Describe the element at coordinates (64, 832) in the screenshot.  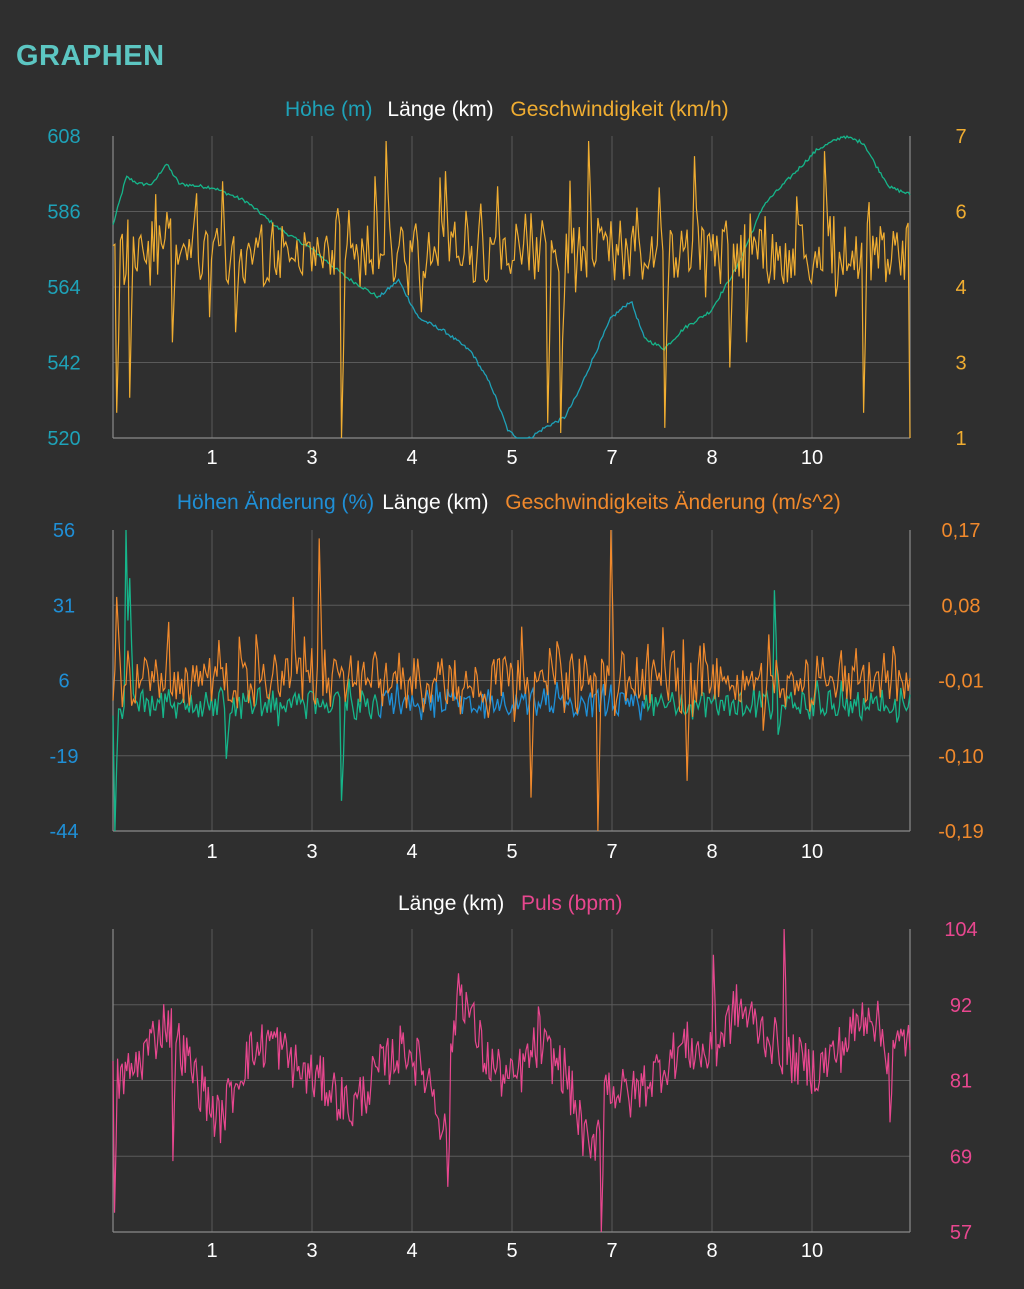
I see `y-tick-label-left: -44` at that location.